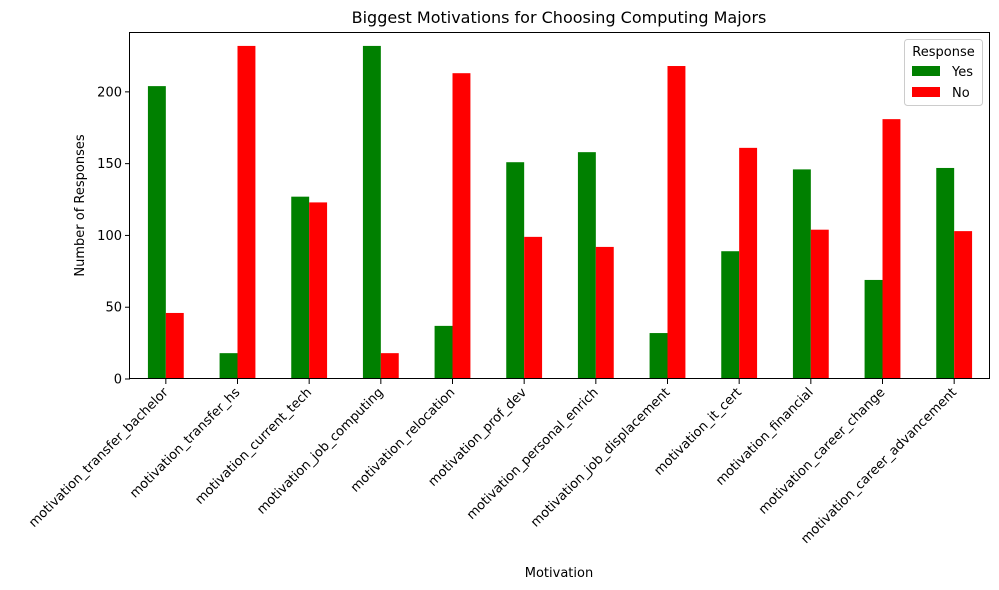 The image size is (999, 590). What do you see at coordinates (945, 273) in the screenshot?
I see `bar-yes-motivation-career-advancement` at bounding box center [945, 273].